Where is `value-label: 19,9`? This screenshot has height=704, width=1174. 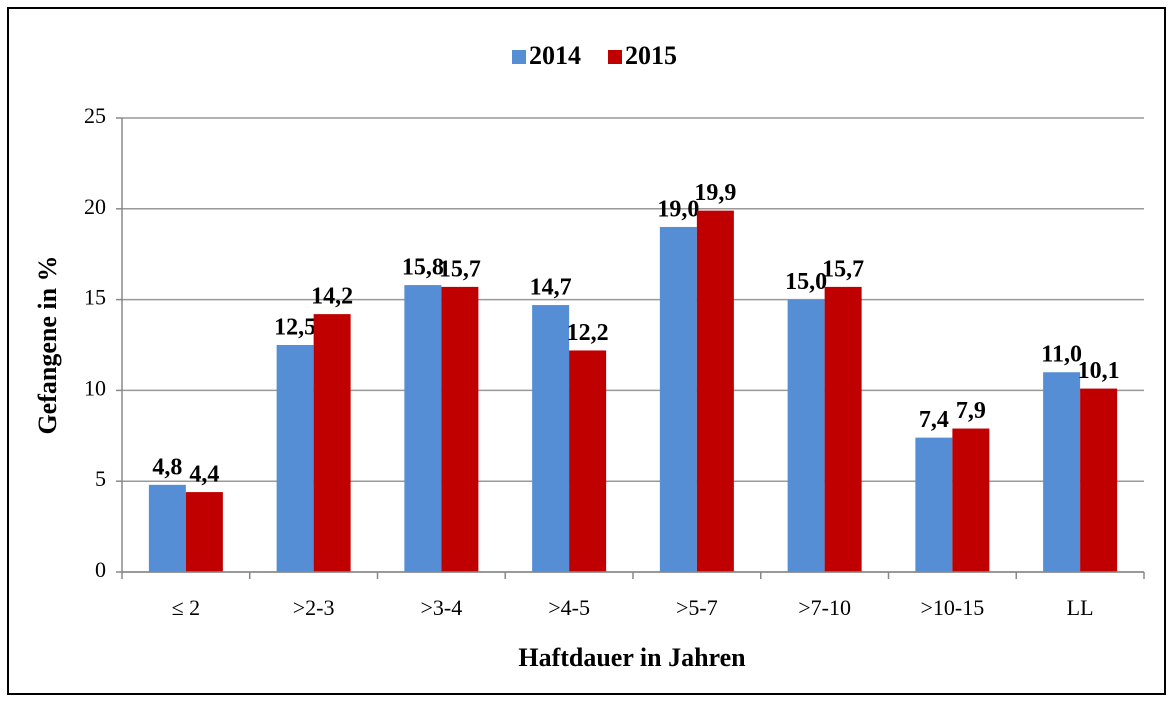
value-label: 19,9 is located at coordinates (715, 193).